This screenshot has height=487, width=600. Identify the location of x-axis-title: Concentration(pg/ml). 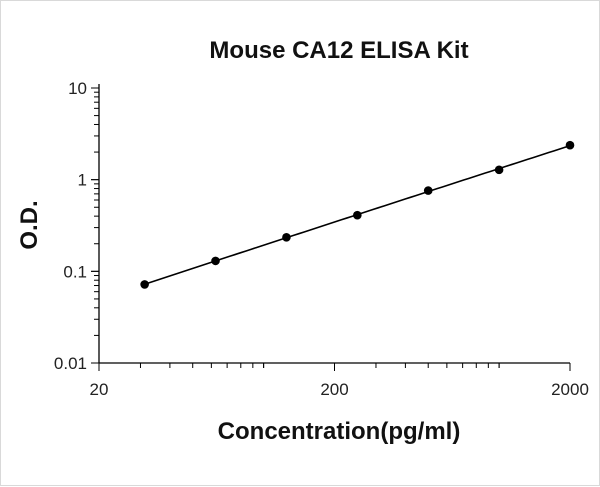
(339, 431).